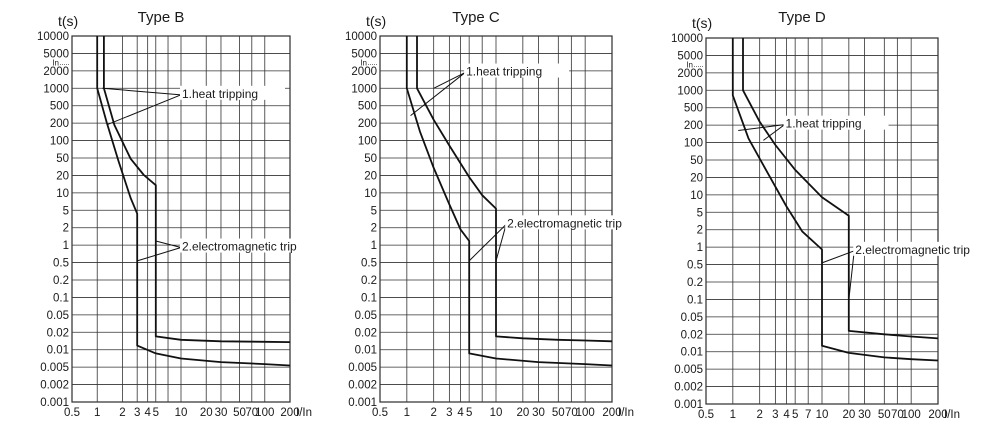  I want to click on x-tick-label: 50, so click(558, 413).